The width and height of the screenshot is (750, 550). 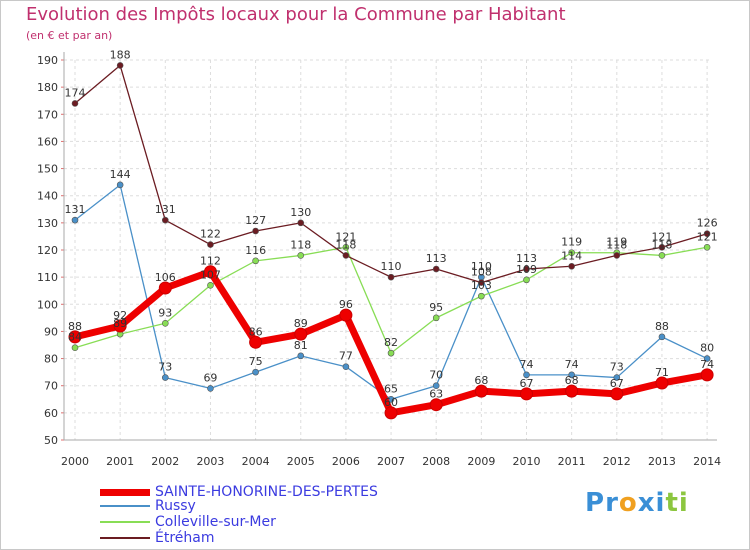 I want to click on data-label-etreham: 114, so click(x=571, y=255).